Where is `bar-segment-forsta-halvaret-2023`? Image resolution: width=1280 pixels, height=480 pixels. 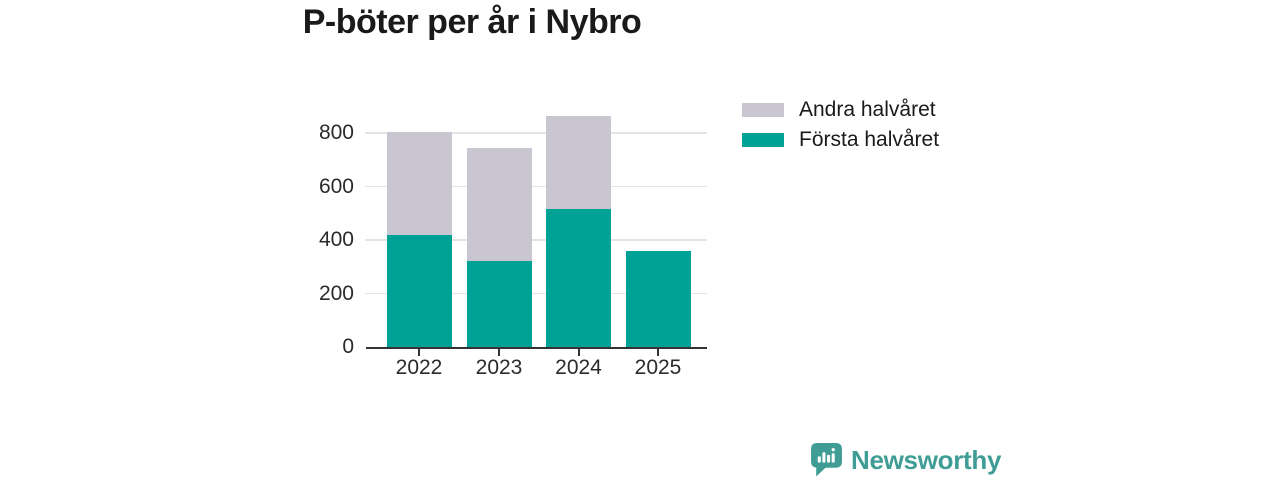
bar-segment-forsta-halvaret-2023 is located at coordinates (499, 304).